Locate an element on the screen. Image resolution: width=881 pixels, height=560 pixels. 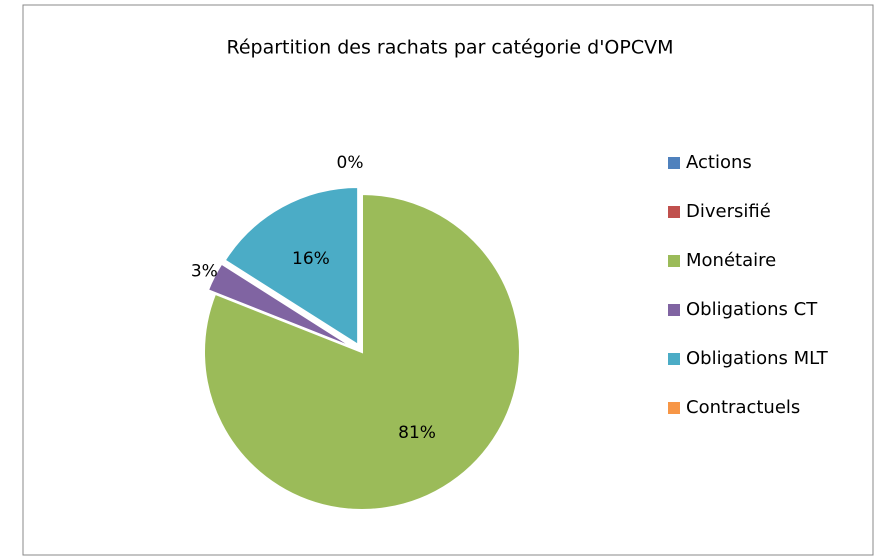
data-label: 16% is located at coordinates (311, 259).